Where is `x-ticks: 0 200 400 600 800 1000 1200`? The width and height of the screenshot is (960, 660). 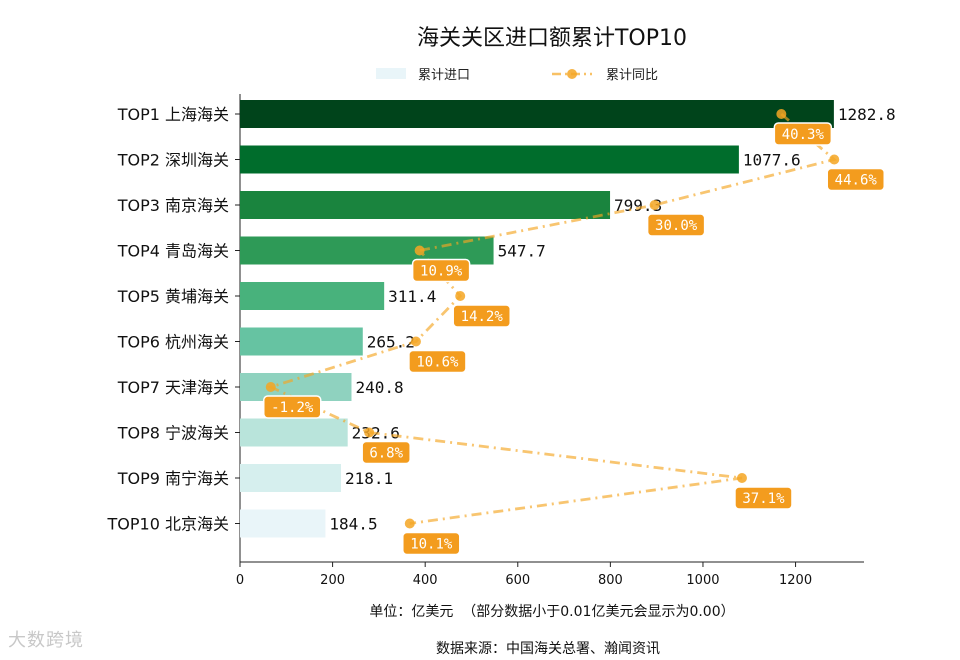 x-ticks: 0 200 400 600 800 1000 1200 is located at coordinates (524, 575).